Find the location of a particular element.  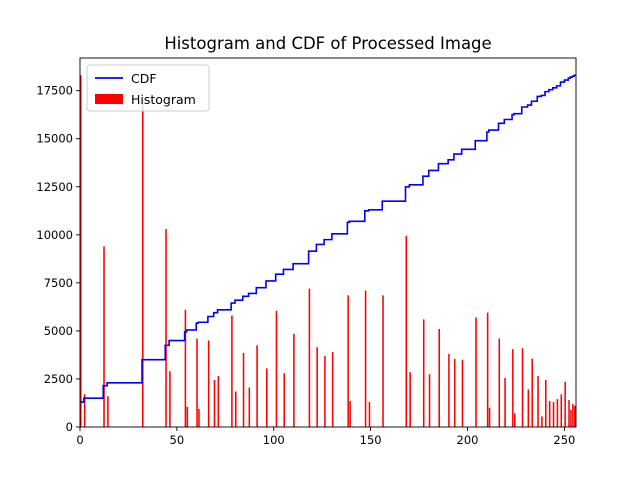

y-tick-label: 17500 is located at coordinates (54, 91).